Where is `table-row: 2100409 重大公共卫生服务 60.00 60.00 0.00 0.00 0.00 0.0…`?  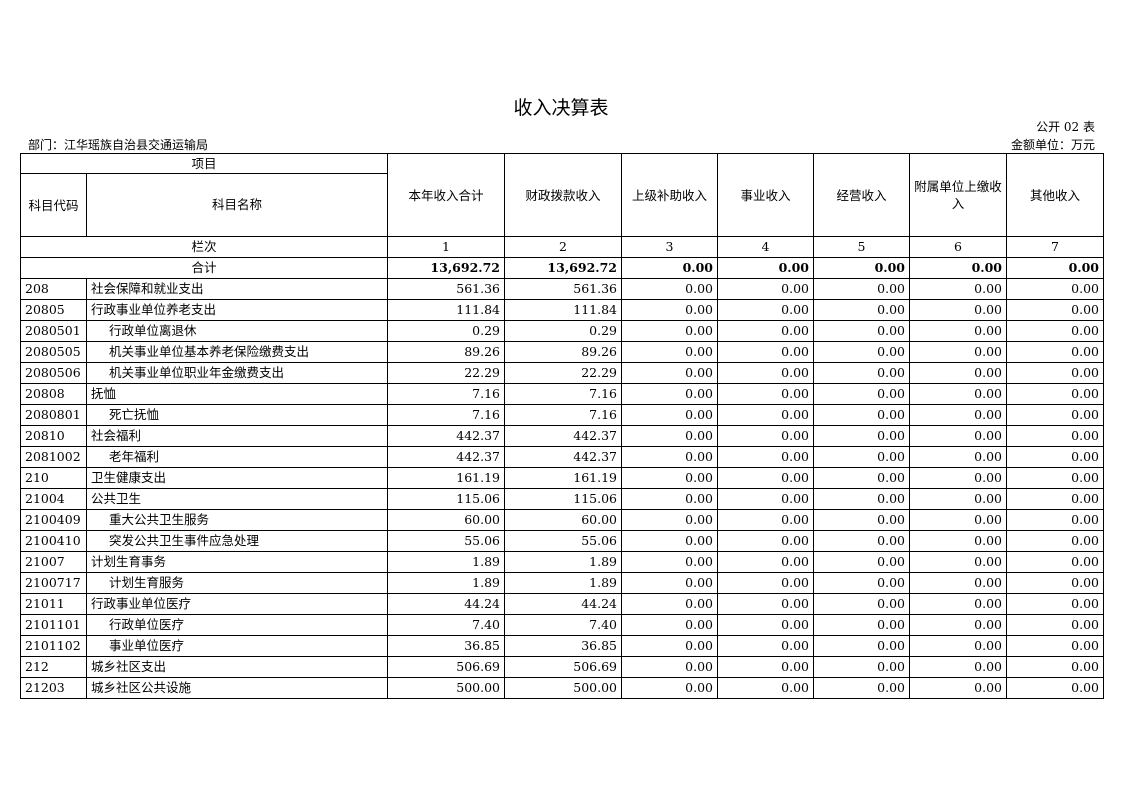 table-row: 2100409 重大公共卫生服务 60.00 60.00 0.00 0.00 0.00 0.0… is located at coordinates (562, 520).